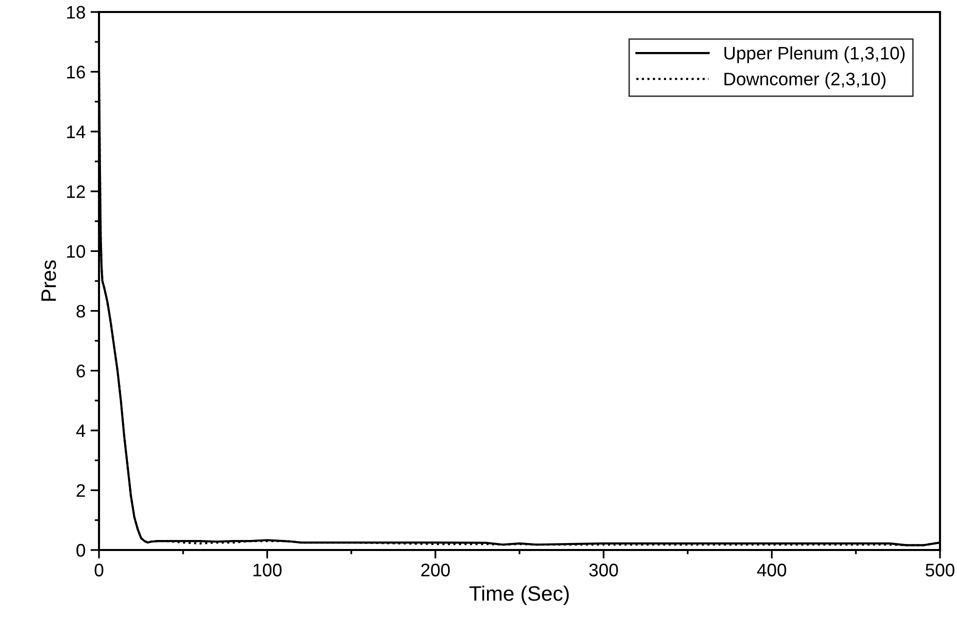  What do you see at coordinates (771, 570) in the screenshot?
I see `x-tick-label: 400` at bounding box center [771, 570].